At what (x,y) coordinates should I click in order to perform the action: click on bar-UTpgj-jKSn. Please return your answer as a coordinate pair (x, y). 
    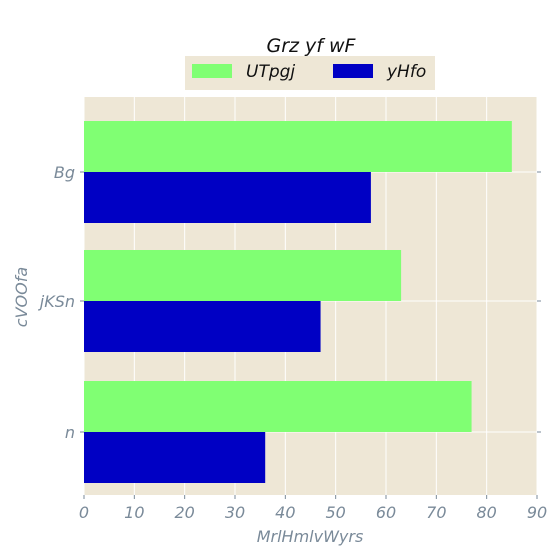
    Looking at the image, I should click on (243, 275).